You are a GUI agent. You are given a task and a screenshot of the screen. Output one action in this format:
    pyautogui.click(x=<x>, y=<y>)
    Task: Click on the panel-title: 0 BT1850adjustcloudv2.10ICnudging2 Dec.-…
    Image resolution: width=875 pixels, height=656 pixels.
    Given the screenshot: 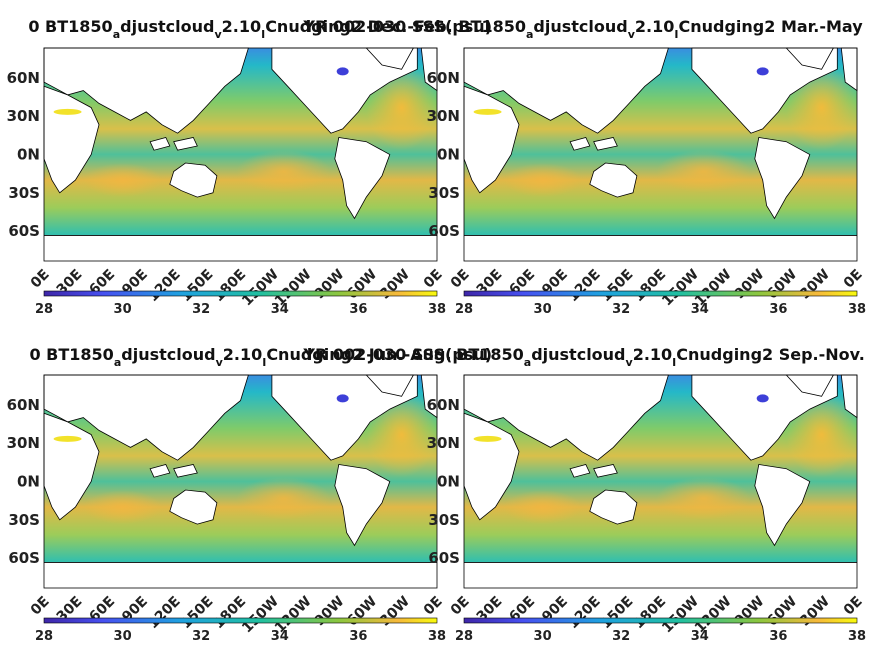 What is the action you would take?
    pyautogui.click(x=240, y=29)
    